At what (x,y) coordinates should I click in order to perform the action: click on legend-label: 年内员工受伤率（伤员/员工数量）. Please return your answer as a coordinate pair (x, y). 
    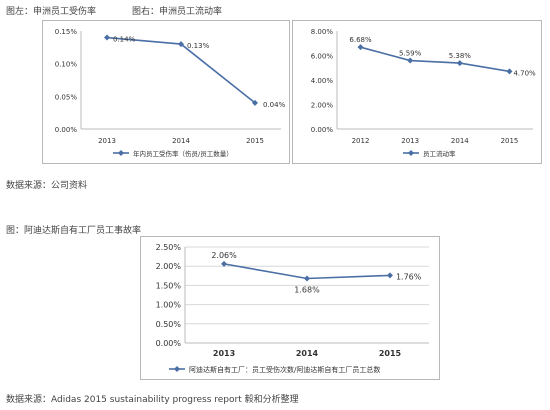
    Looking at the image, I should click on (183, 153).